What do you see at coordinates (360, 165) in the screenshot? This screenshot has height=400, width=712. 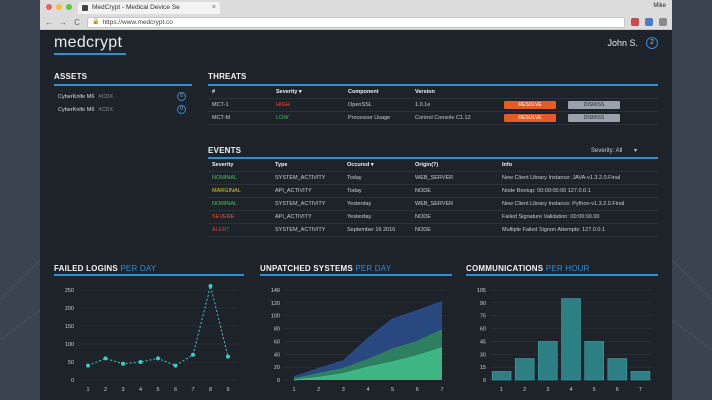 I see `column-header: Occured ▾` at bounding box center [360, 165].